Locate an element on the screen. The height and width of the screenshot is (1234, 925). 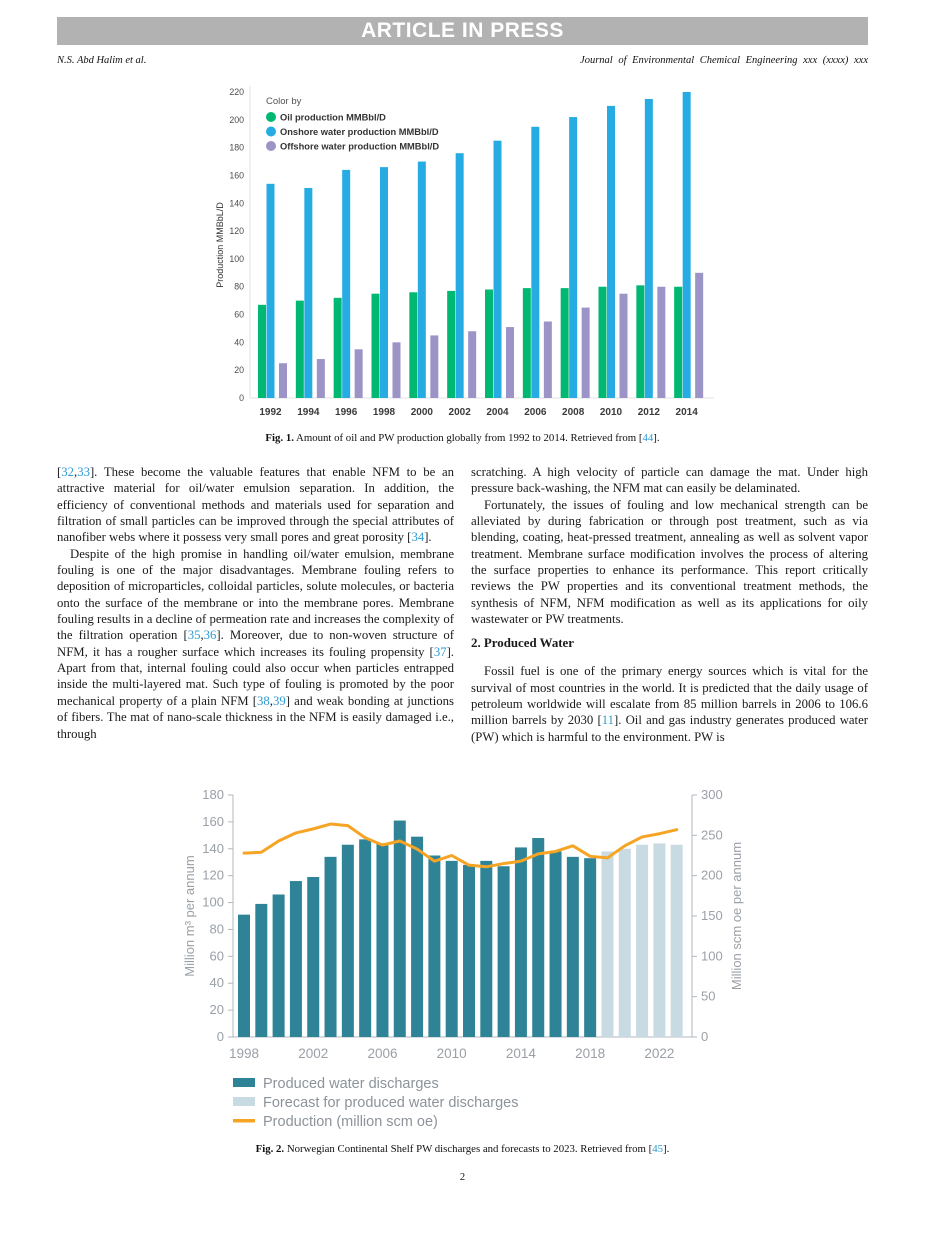
authors-text: N.S. Abd Halim et al. is located at coordinates (102, 60).